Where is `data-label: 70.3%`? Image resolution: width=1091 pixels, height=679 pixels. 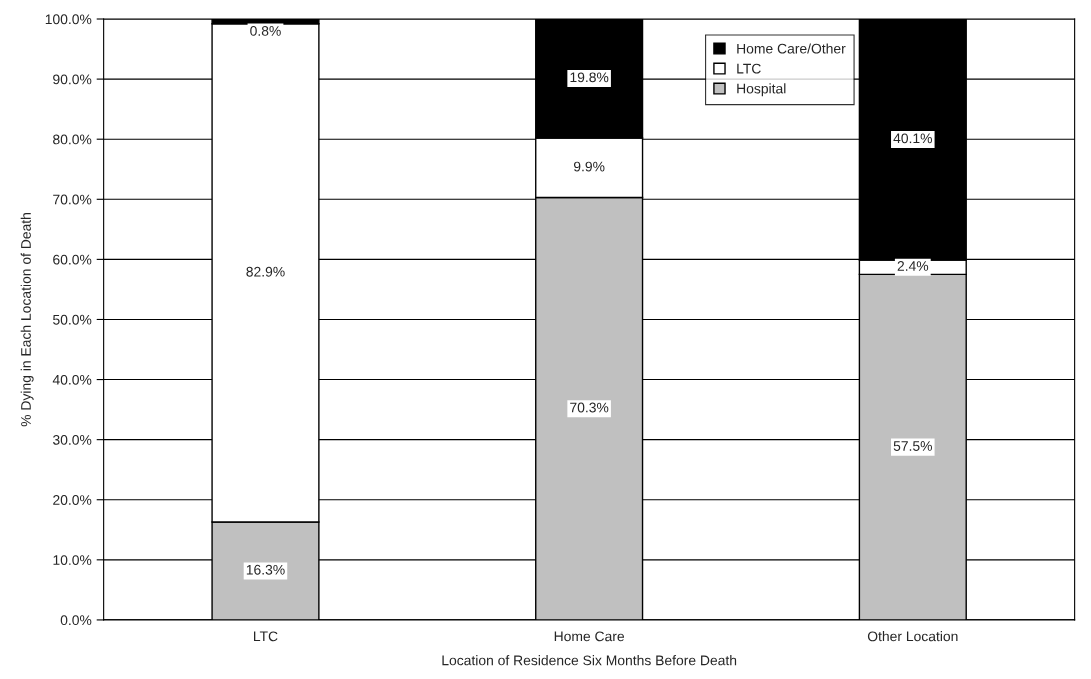
data-label: 70.3% is located at coordinates (589, 407).